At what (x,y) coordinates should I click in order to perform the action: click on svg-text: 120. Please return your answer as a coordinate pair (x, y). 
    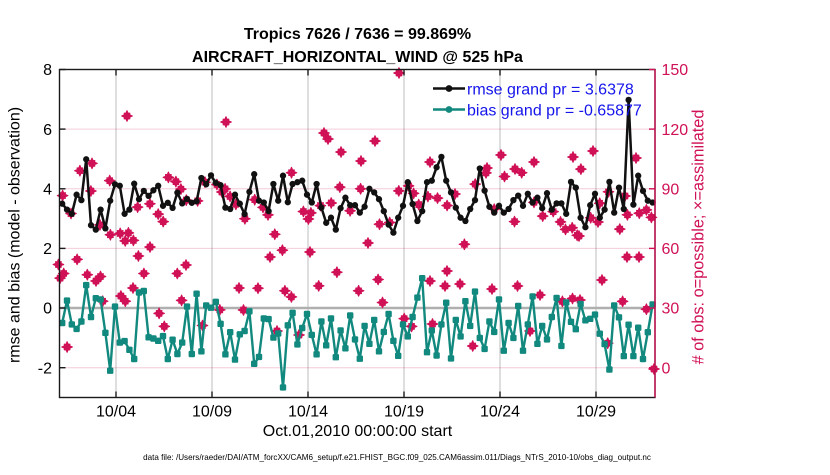
    Looking at the image, I should click on (675, 130).